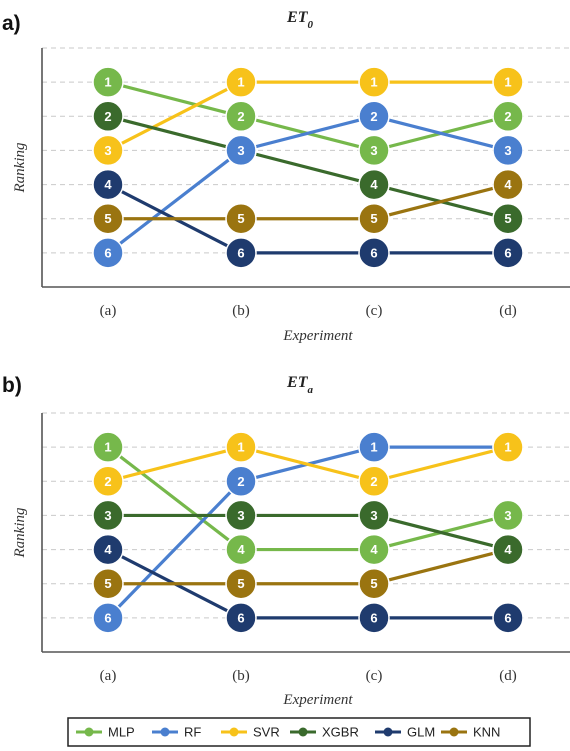  Describe the element at coordinates (11, 23) in the screenshot. I see `panel-label: a)` at that location.